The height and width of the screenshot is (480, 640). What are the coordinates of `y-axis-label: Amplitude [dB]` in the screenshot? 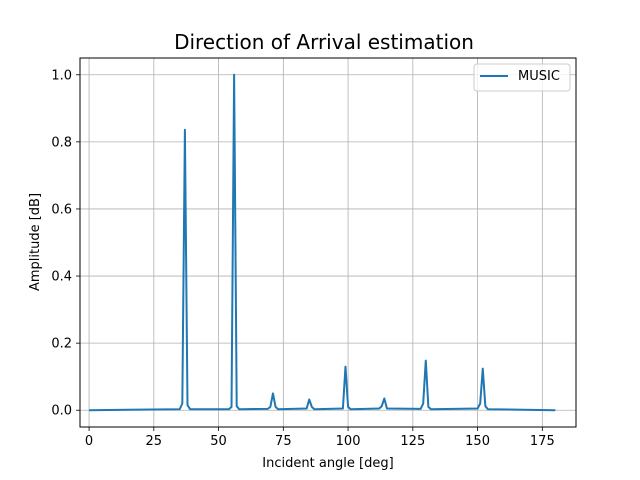 It's located at (35, 242).